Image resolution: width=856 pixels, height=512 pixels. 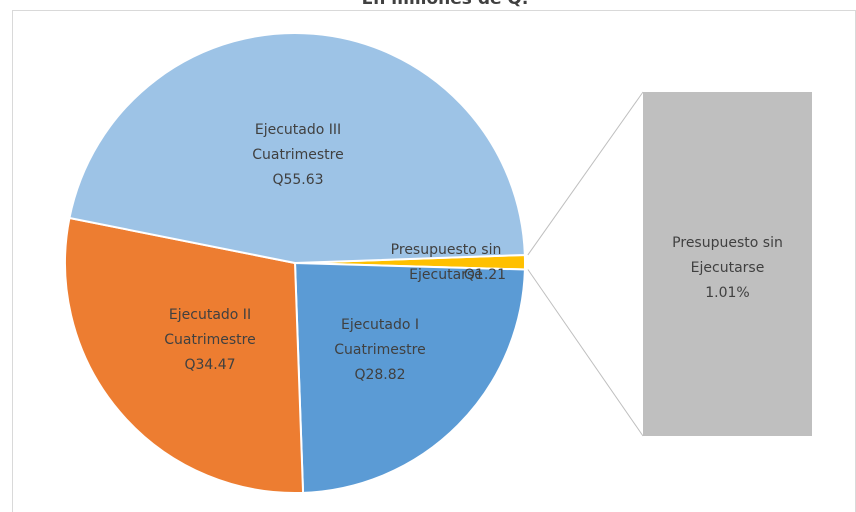 I want to click on bar-category-label: Presupuesto sin Ejecutarse, so click(x=727, y=255).